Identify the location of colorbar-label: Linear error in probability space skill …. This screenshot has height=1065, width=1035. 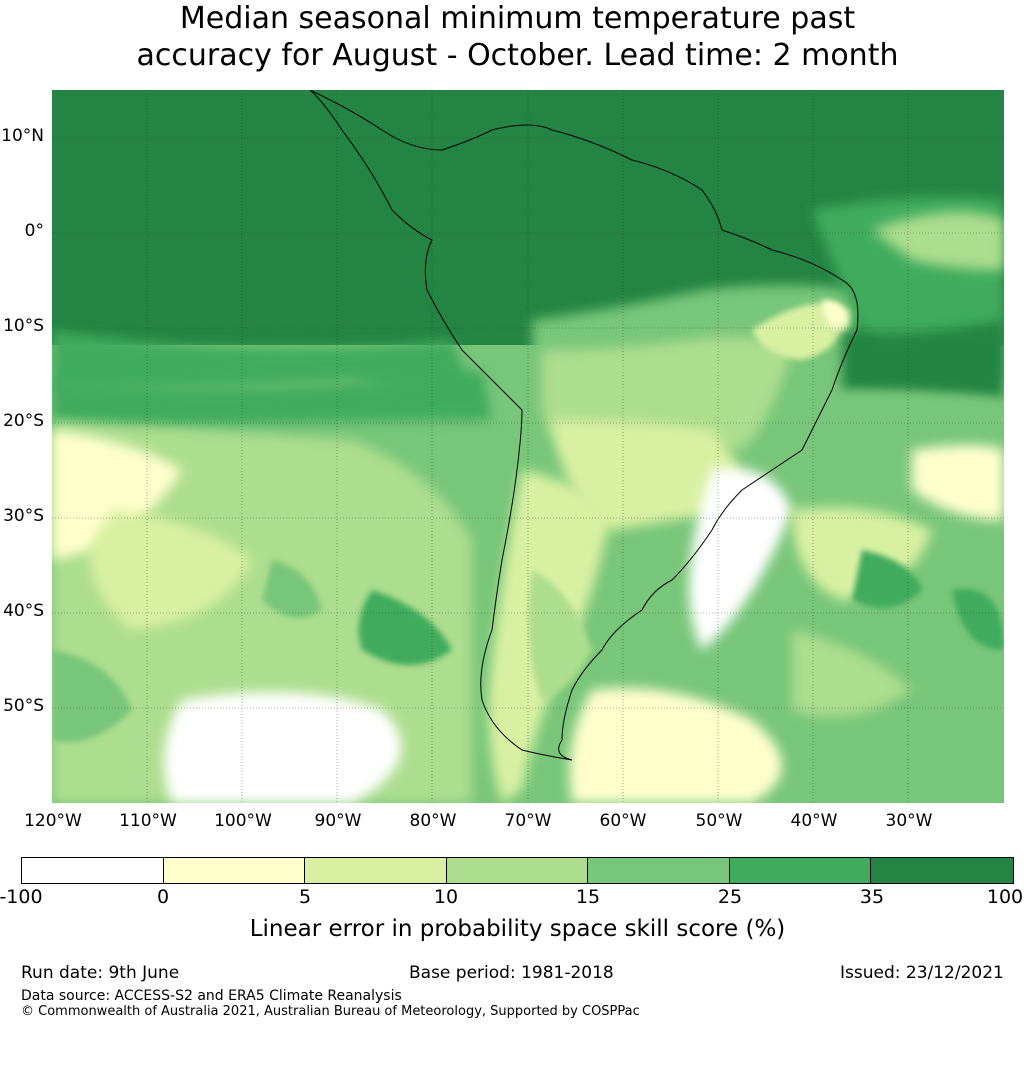
(517, 929).